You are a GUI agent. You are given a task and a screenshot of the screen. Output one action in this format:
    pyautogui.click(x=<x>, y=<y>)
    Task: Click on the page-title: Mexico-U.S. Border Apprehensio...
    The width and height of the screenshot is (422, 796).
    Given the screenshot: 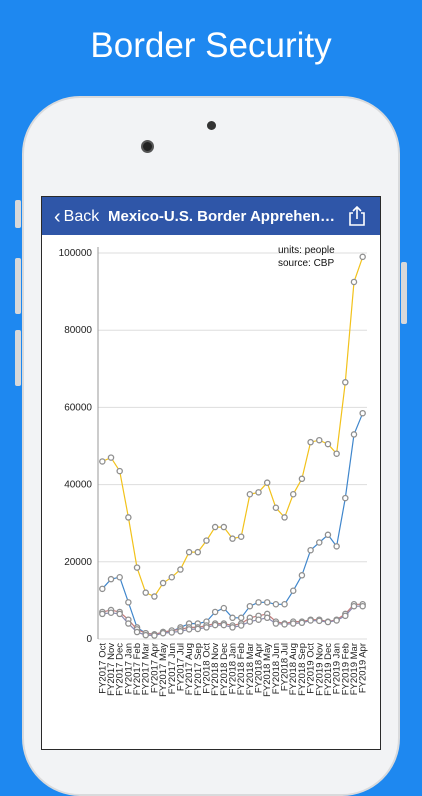 What is the action you would take?
    pyautogui.click(x=224, y=216)
    